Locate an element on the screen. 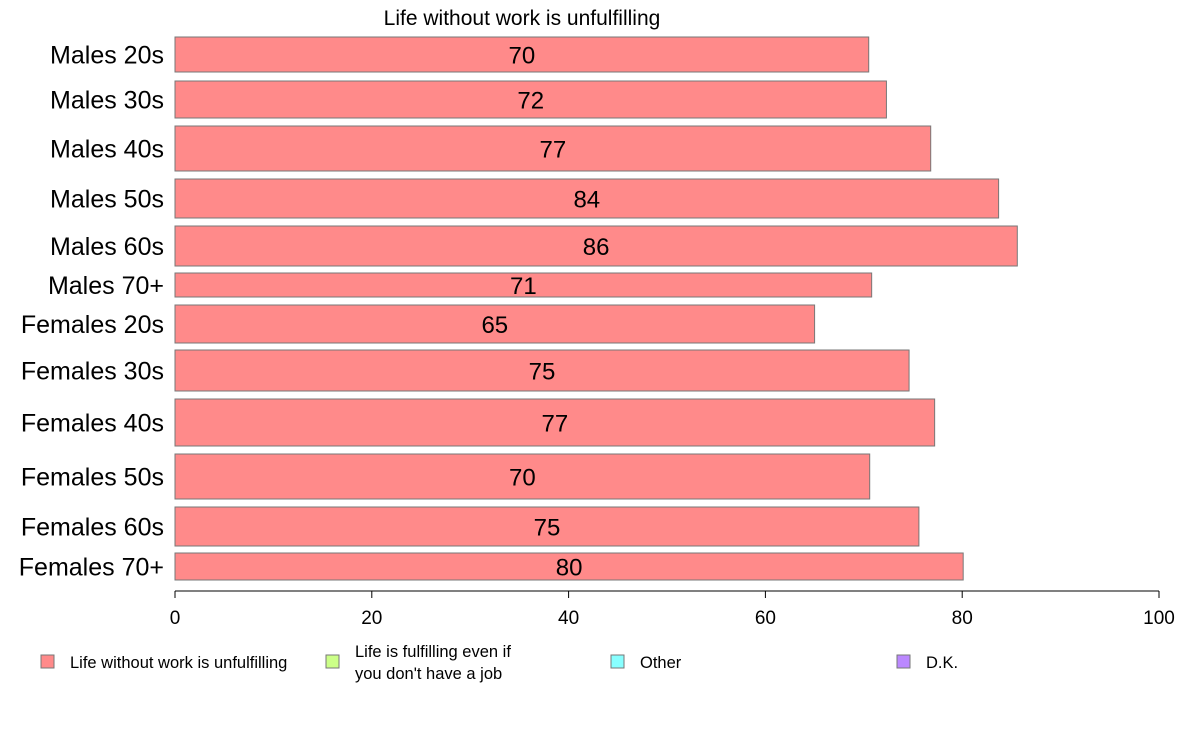  category-label: Males 50s is located at coordinates (107, 200).